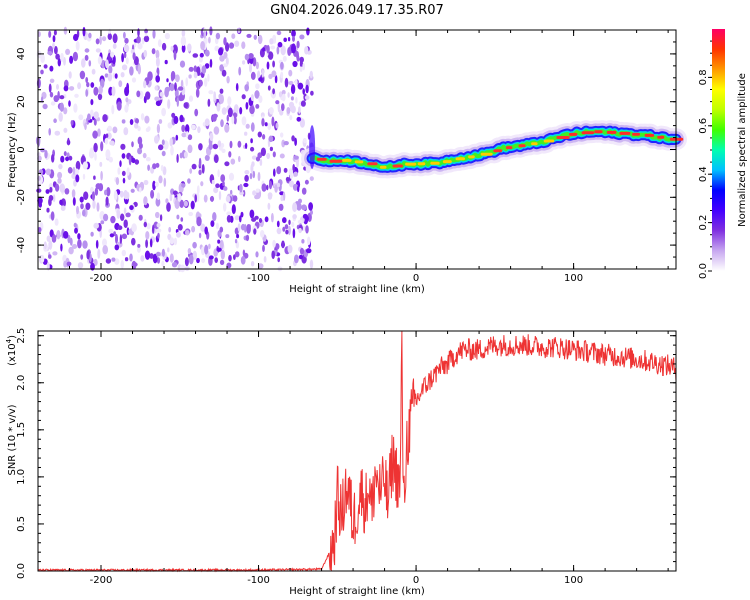  Describe the element at coordinates (12, 354) in the screenshot. I see `snr-multiplier-base: (x10` at that location.